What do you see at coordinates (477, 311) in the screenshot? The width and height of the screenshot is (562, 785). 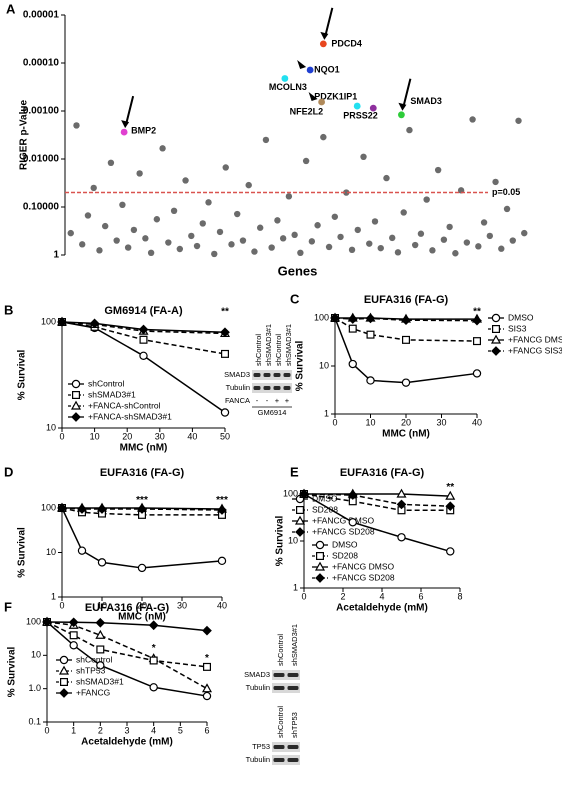 I see `significance: **` at bounding box center [477, 311].